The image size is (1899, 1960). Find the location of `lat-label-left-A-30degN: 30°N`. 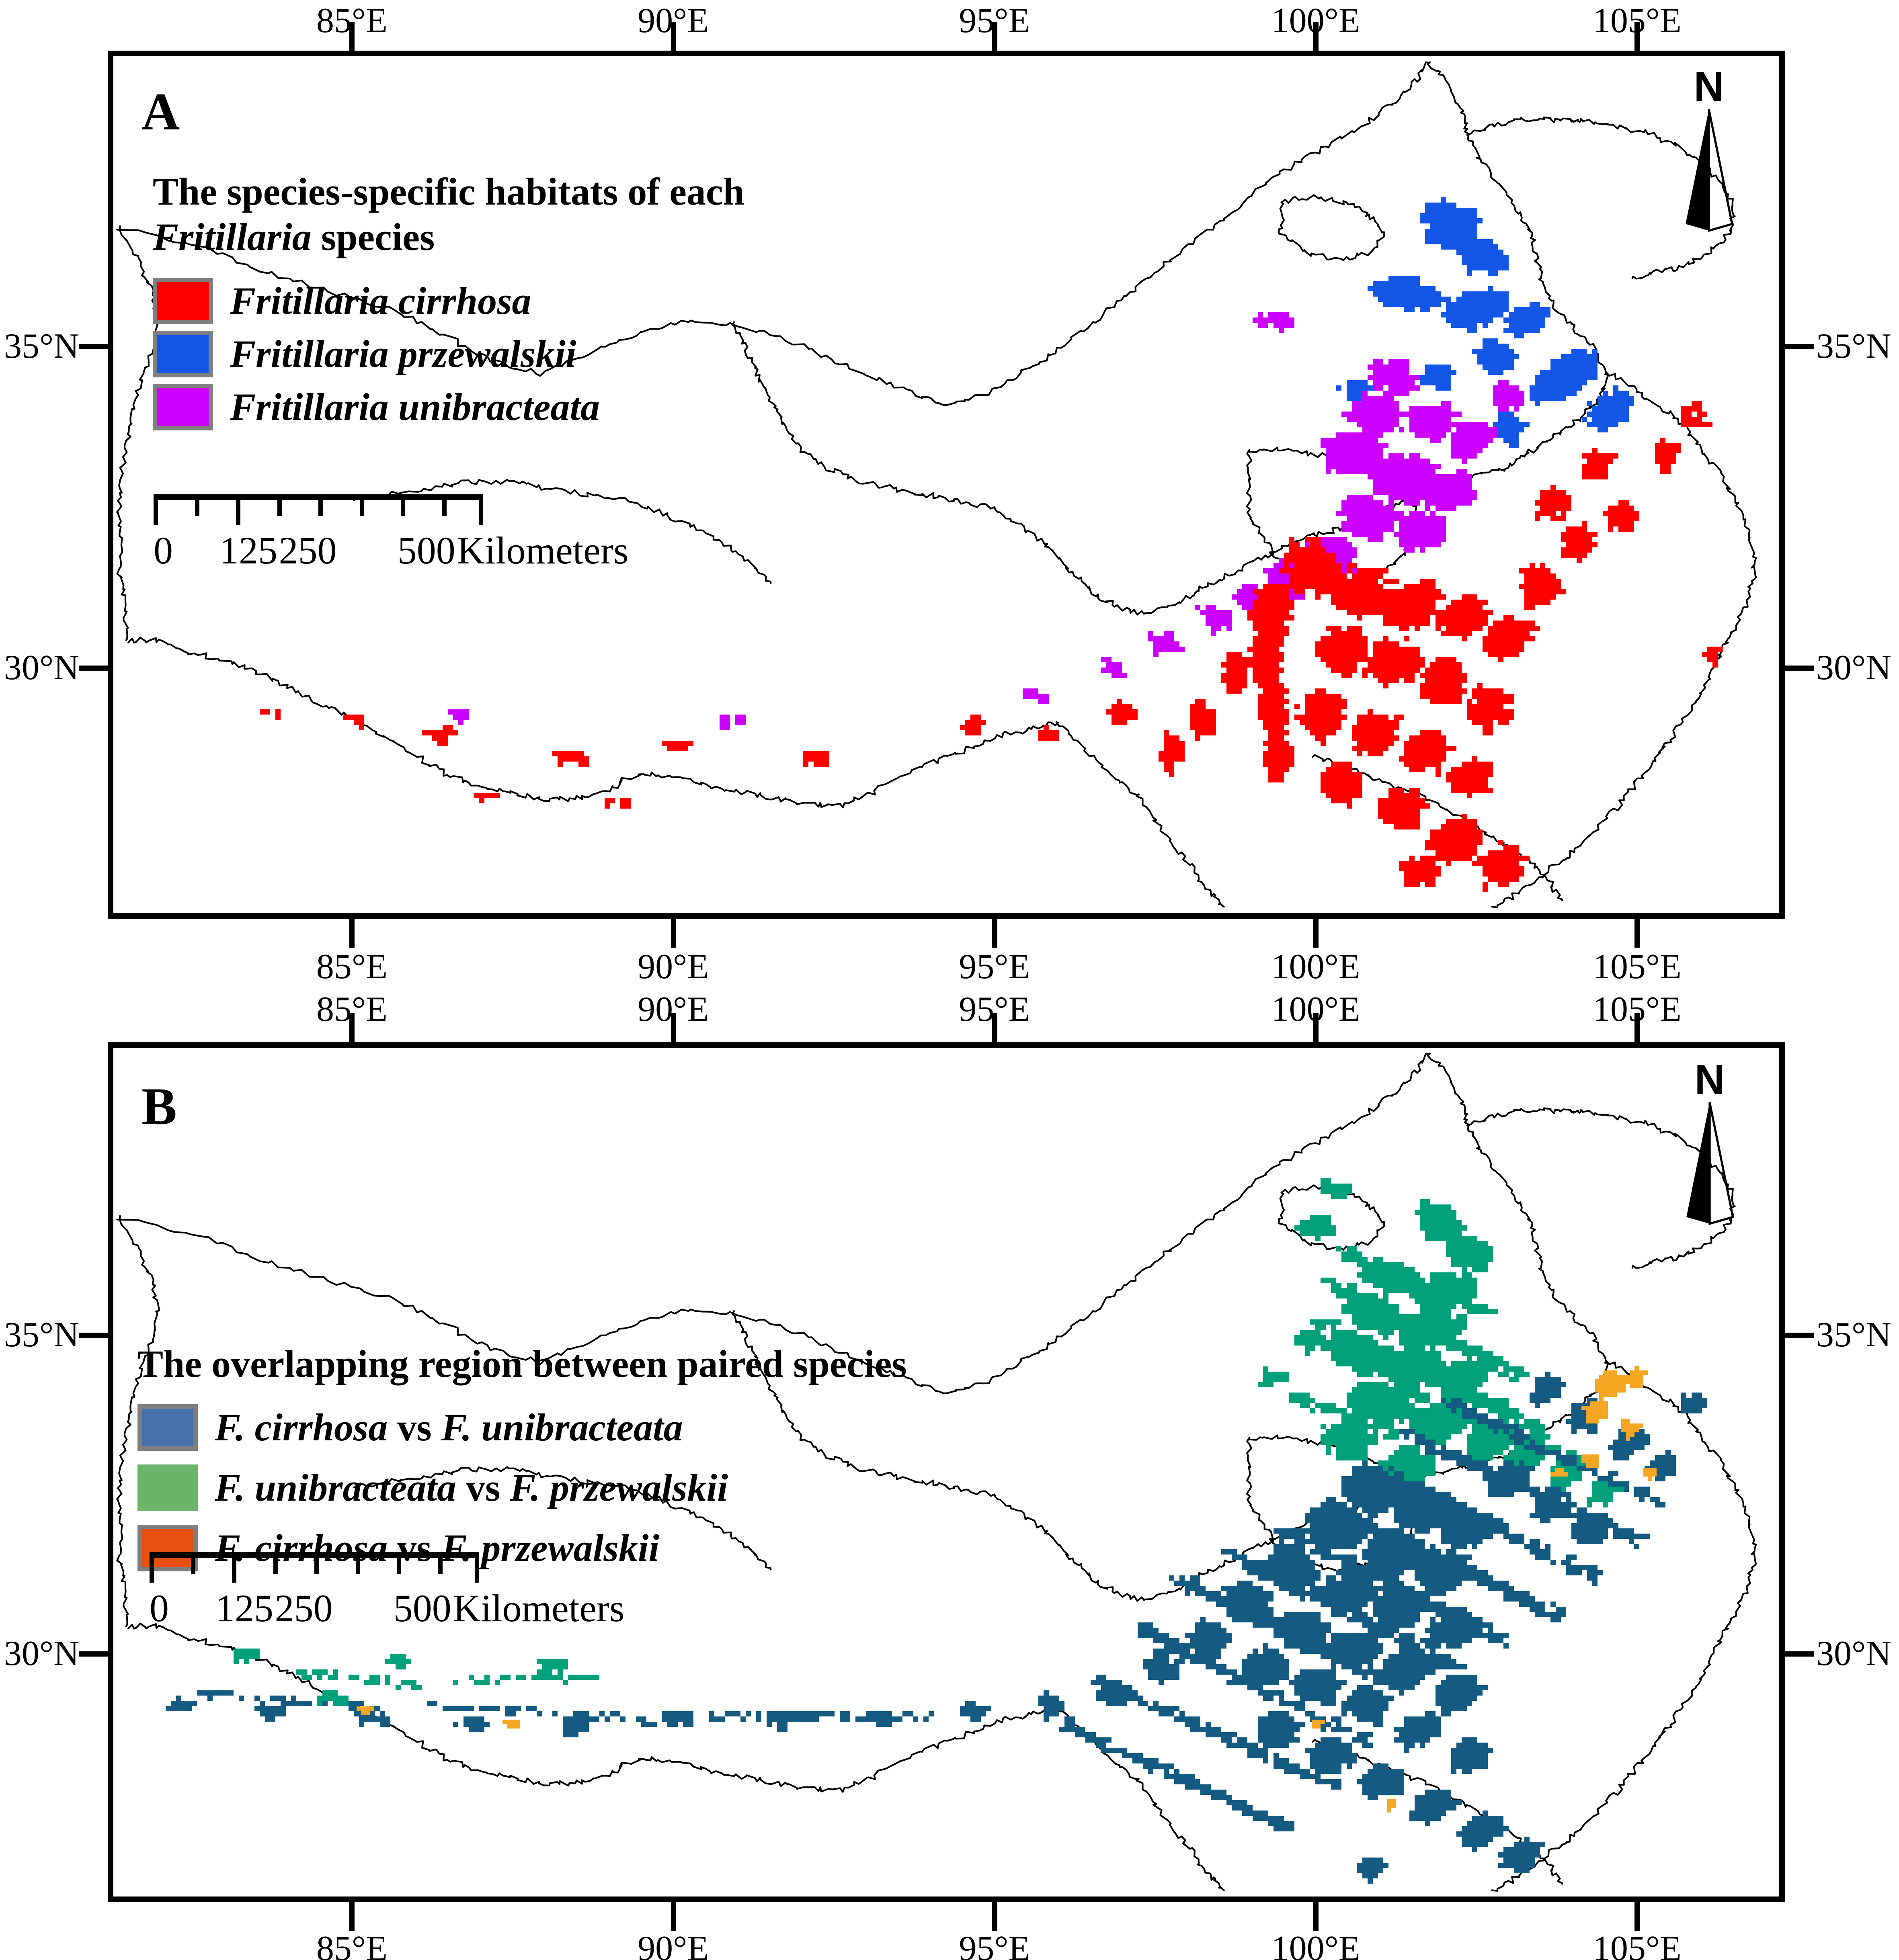

lat-label-left-A-30degN: 30°N is located at coordinates (41, 668).